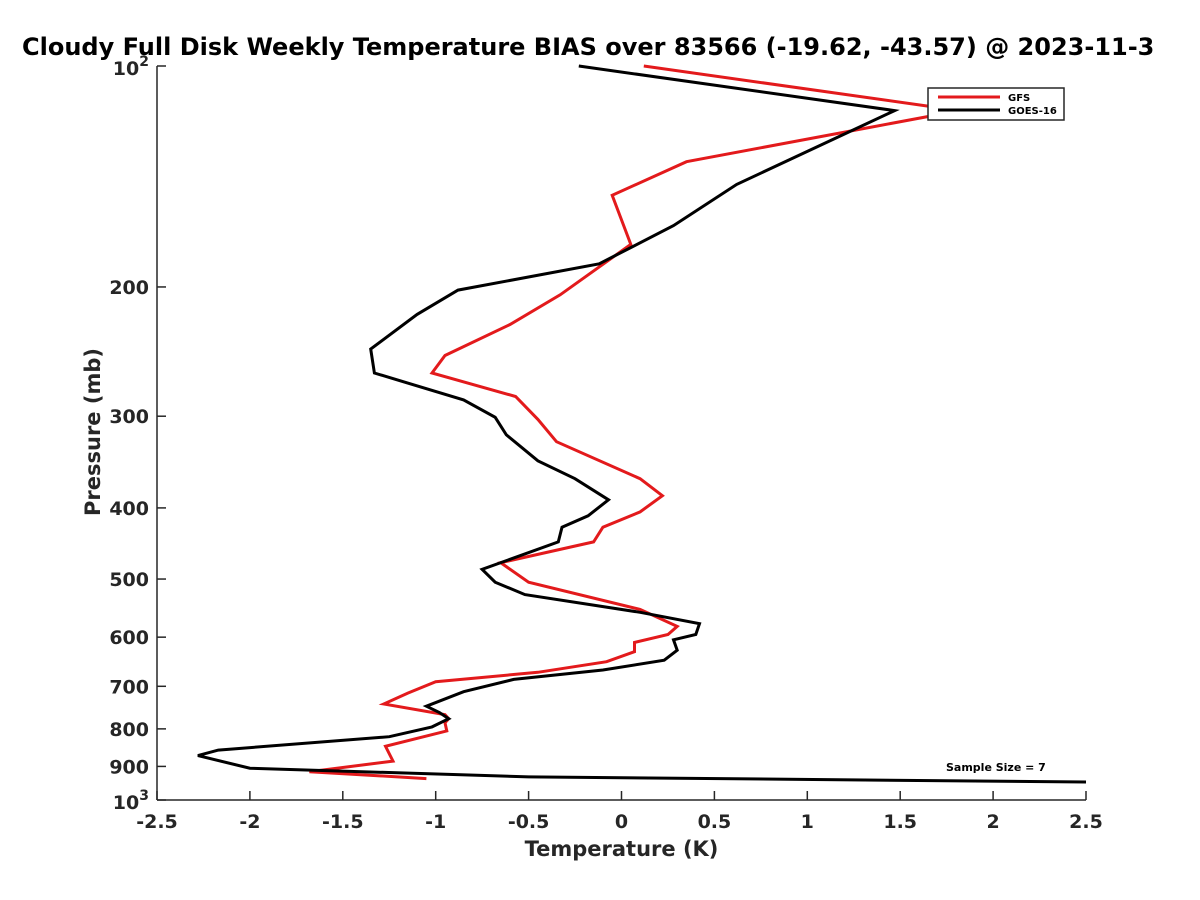 The height and width of the screenshot is (900, 1200). I want to click on y-tick-label: 800, so click(129, 730).